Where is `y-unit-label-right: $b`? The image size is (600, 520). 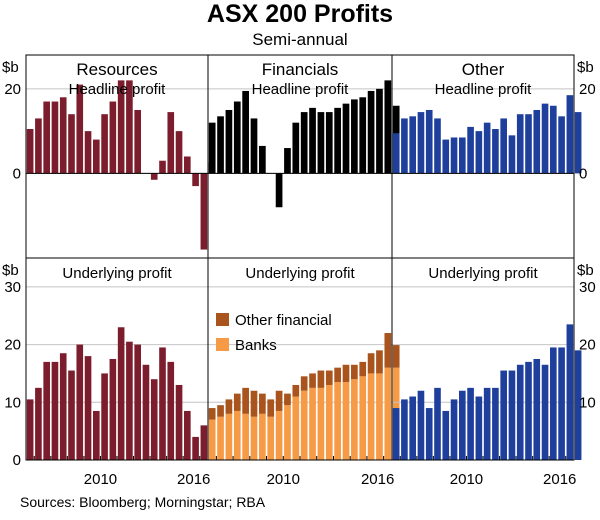 y-unit-label-right: $b is located at coordinates (585, 67).